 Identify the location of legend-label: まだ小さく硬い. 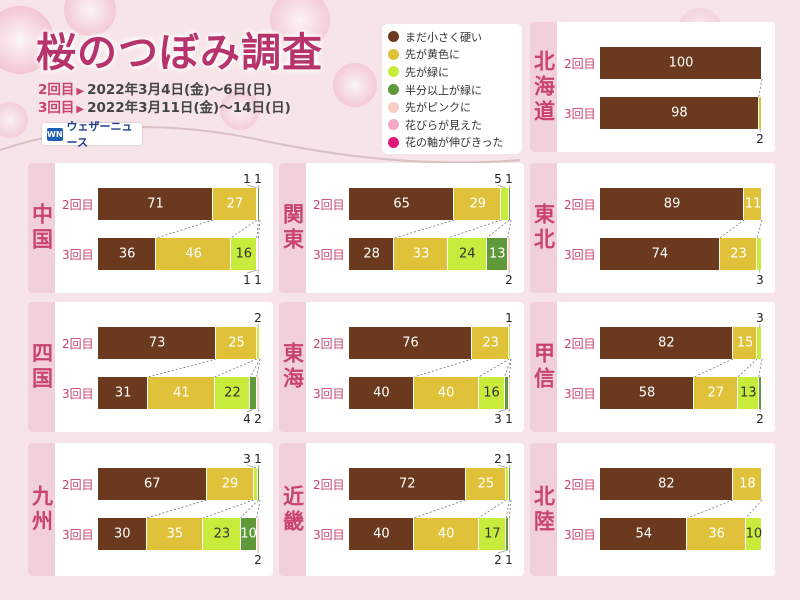
(443, 37).